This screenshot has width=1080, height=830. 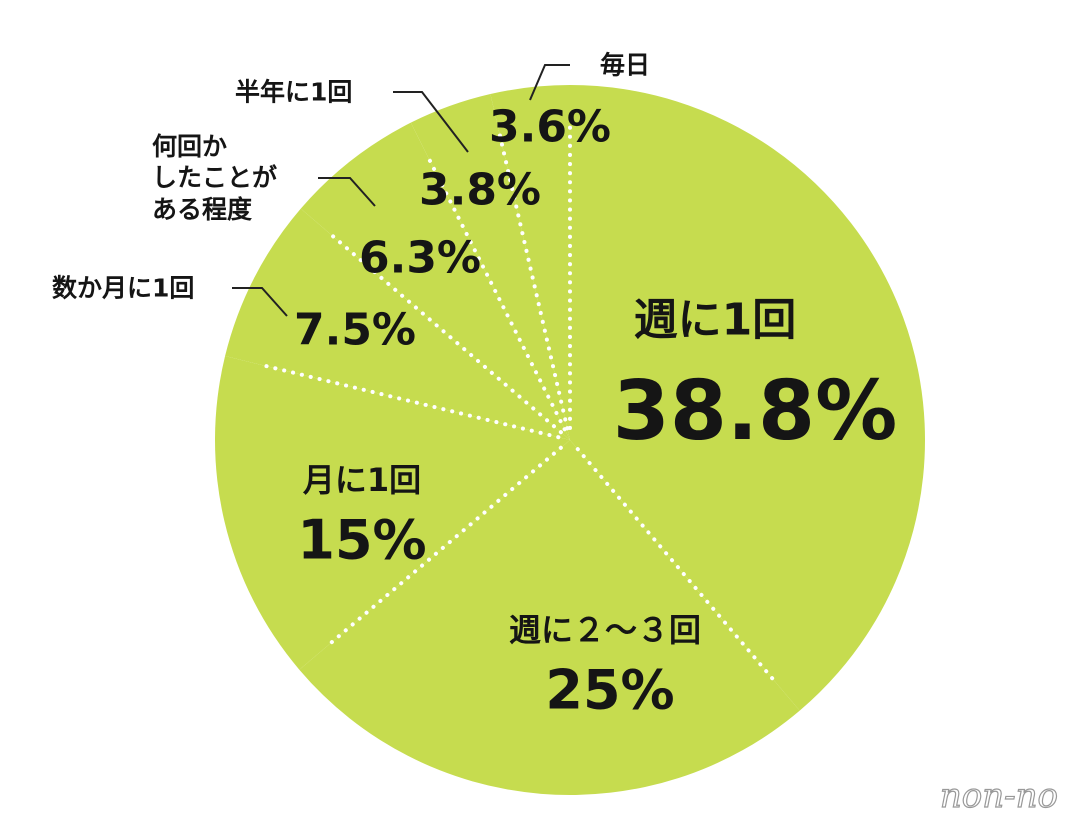 What do you see at coordinates (215, 178) in the screenshot?
I see `category-label: 何回か したことが ある程度` at bounding box center [215, 178].